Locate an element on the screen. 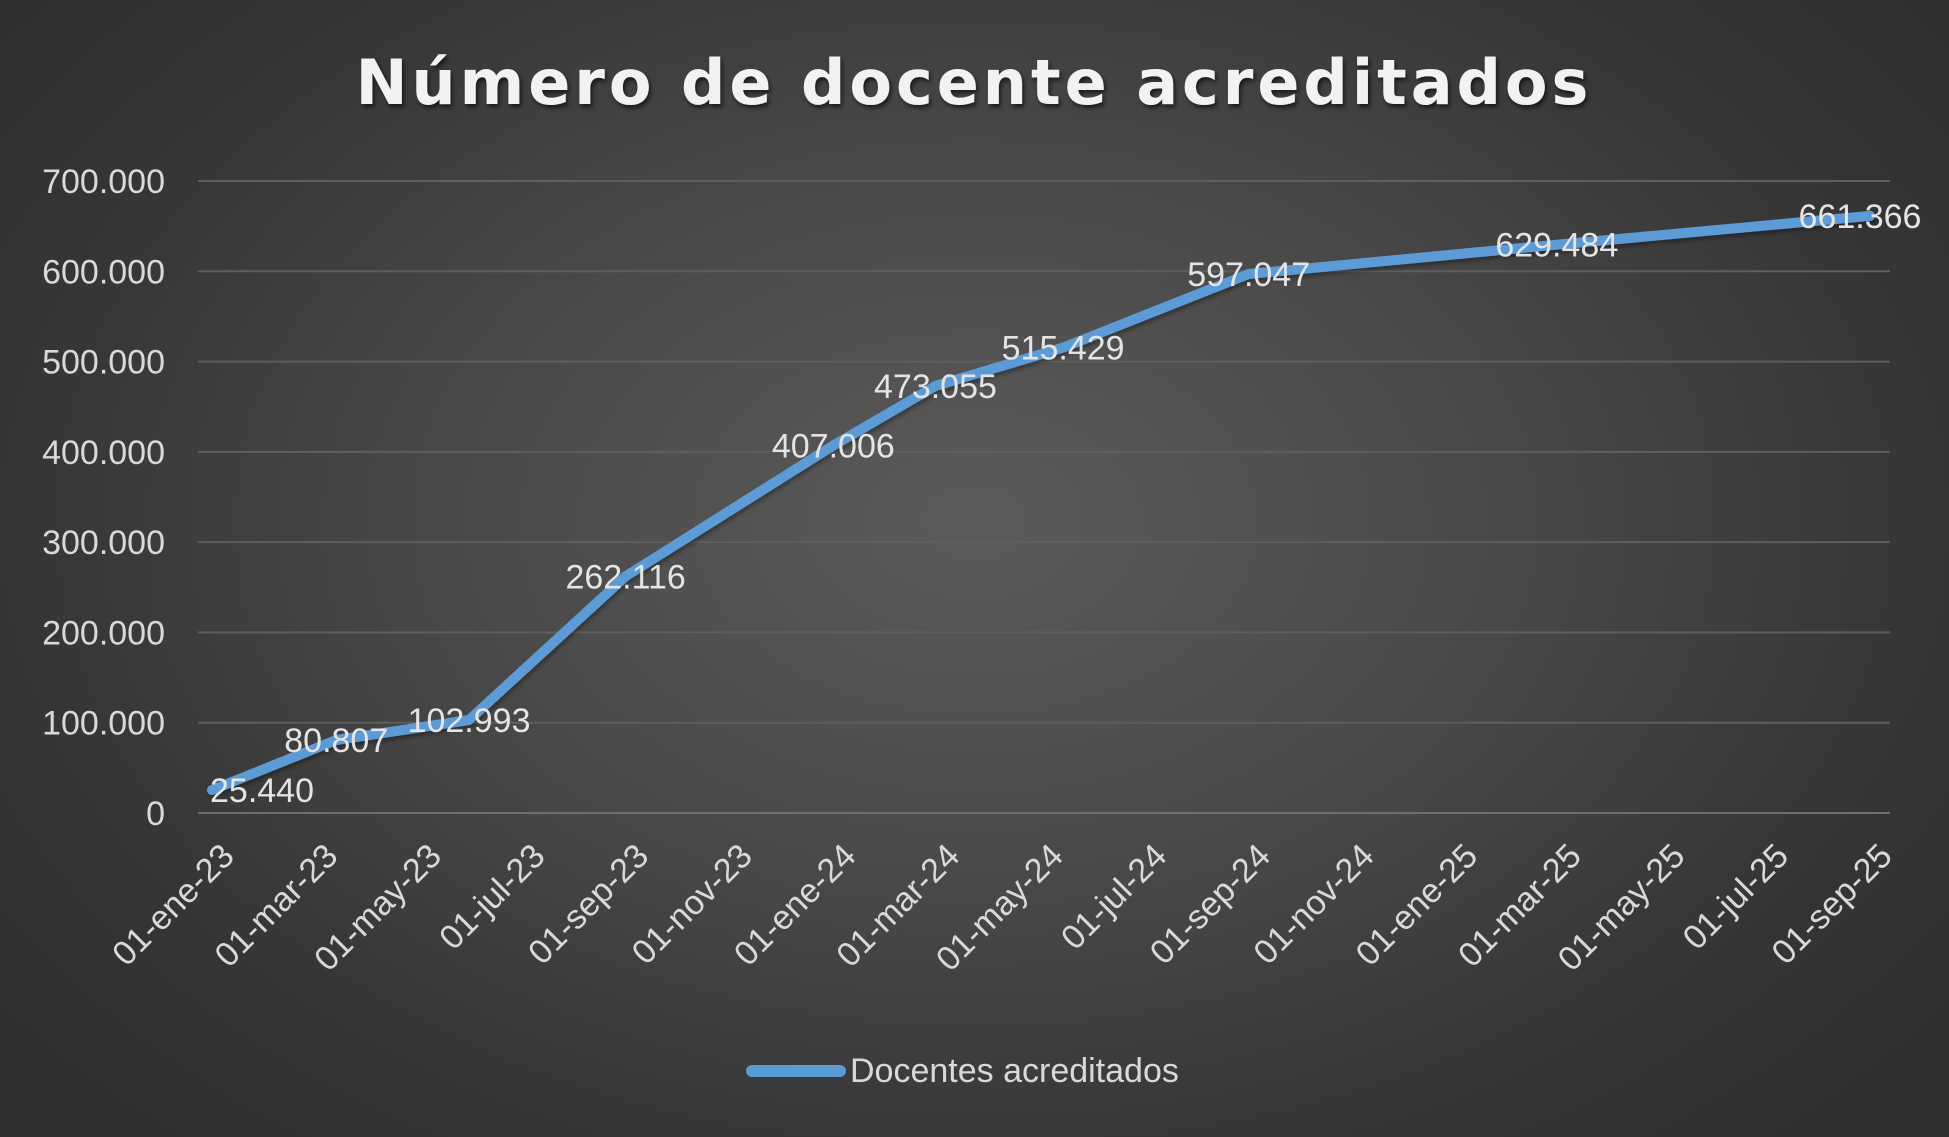 The width and height of the screenshot is (1949, 1137). y-tick-label: 400.000 is located at coordinates (103, 453).